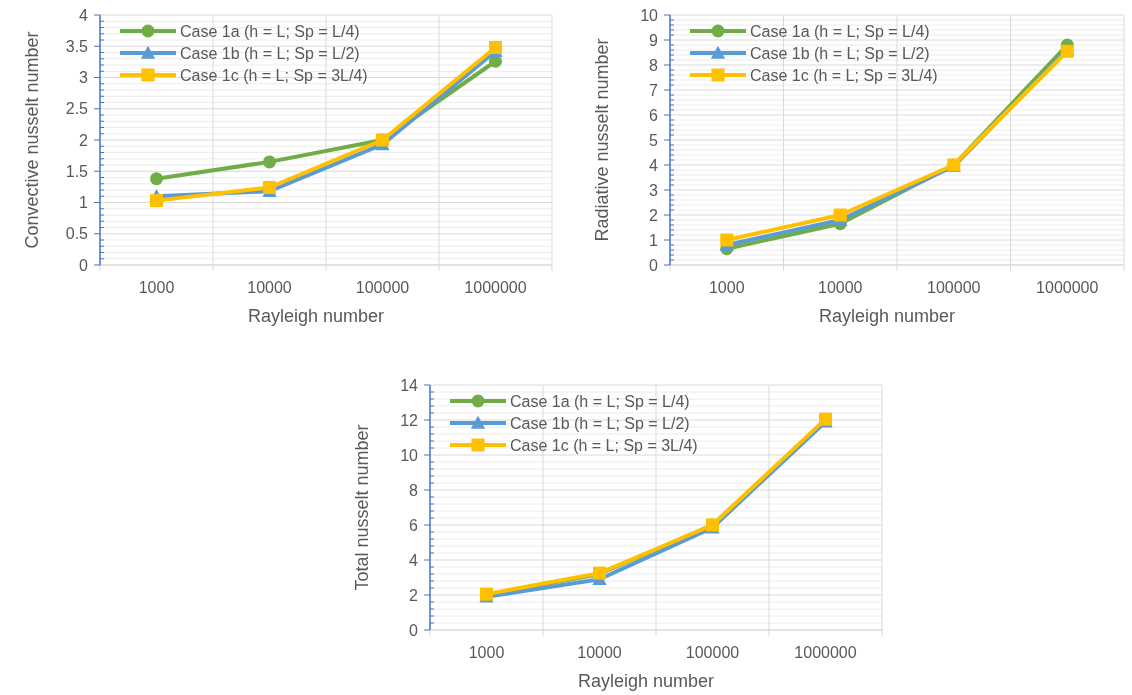 This screenshot has width=1132, height=695. Describe the element at coordinates (409, 420) in the screenshot. I see `y-tick-label: 12` at that location.